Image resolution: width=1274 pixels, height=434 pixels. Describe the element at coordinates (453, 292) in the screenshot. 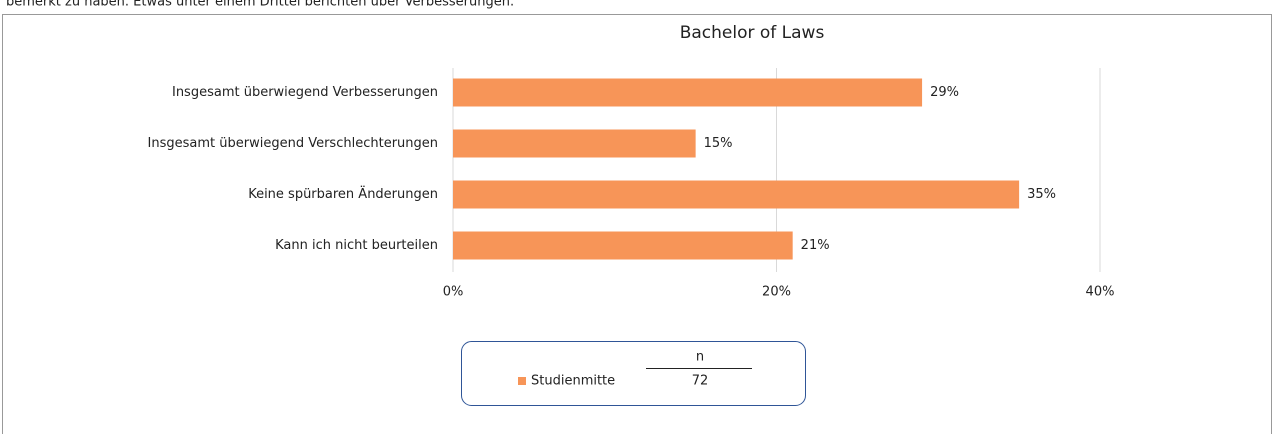

I see `x-tick-label: 0%` at that location.